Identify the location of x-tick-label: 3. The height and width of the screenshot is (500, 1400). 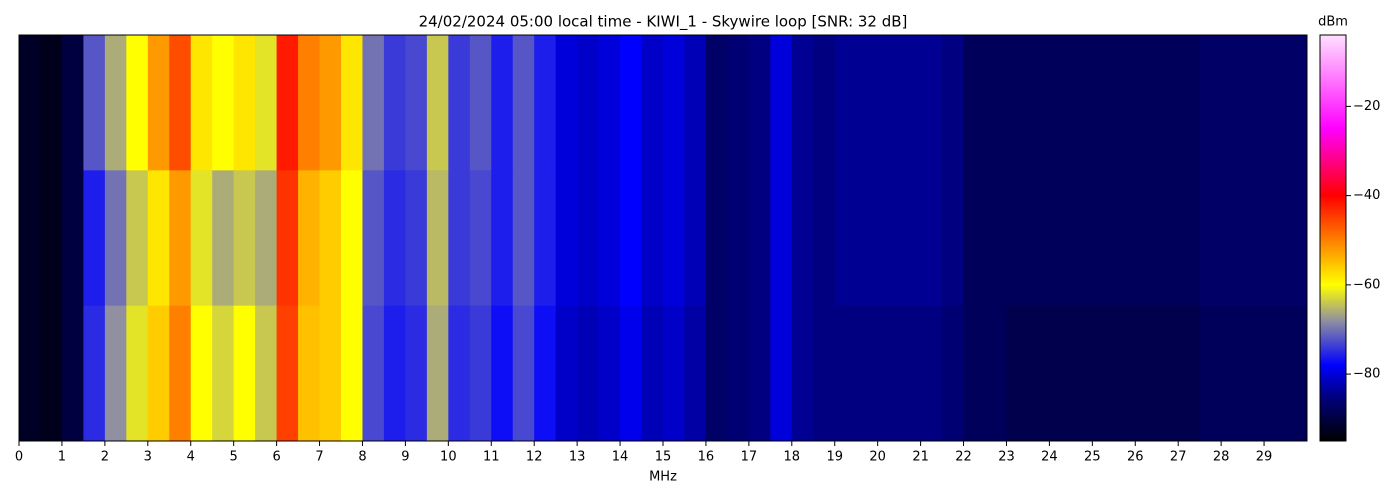
(148, 457).